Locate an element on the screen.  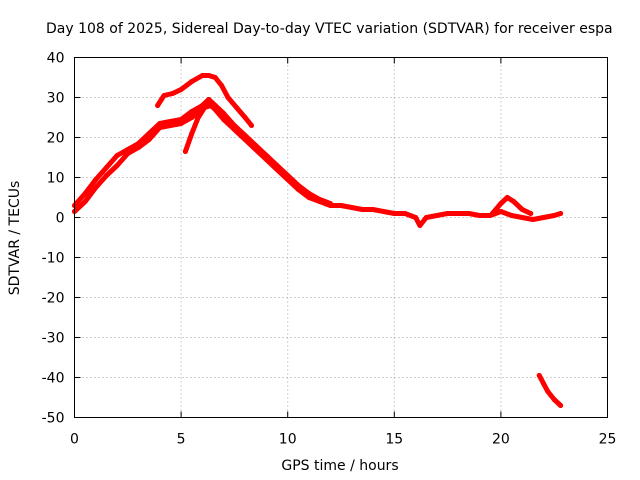
x-axis-label: GPS time / hours is located at coordinates (339, 466).